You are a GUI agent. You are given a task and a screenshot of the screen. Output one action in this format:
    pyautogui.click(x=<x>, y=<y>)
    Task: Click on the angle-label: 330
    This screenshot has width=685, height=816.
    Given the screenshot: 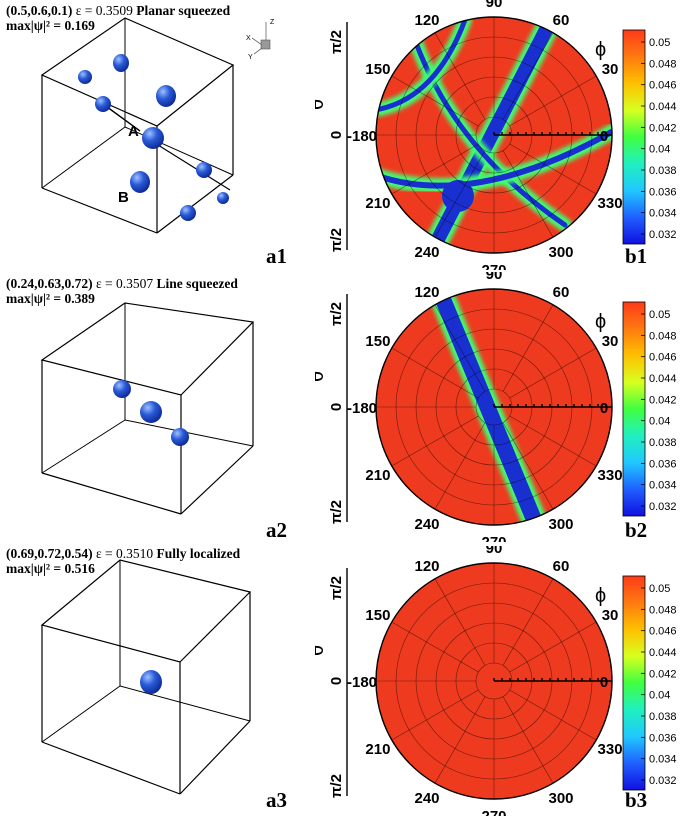 What is the action you would take?
    pyautogui.click(x=610, y=749)
    